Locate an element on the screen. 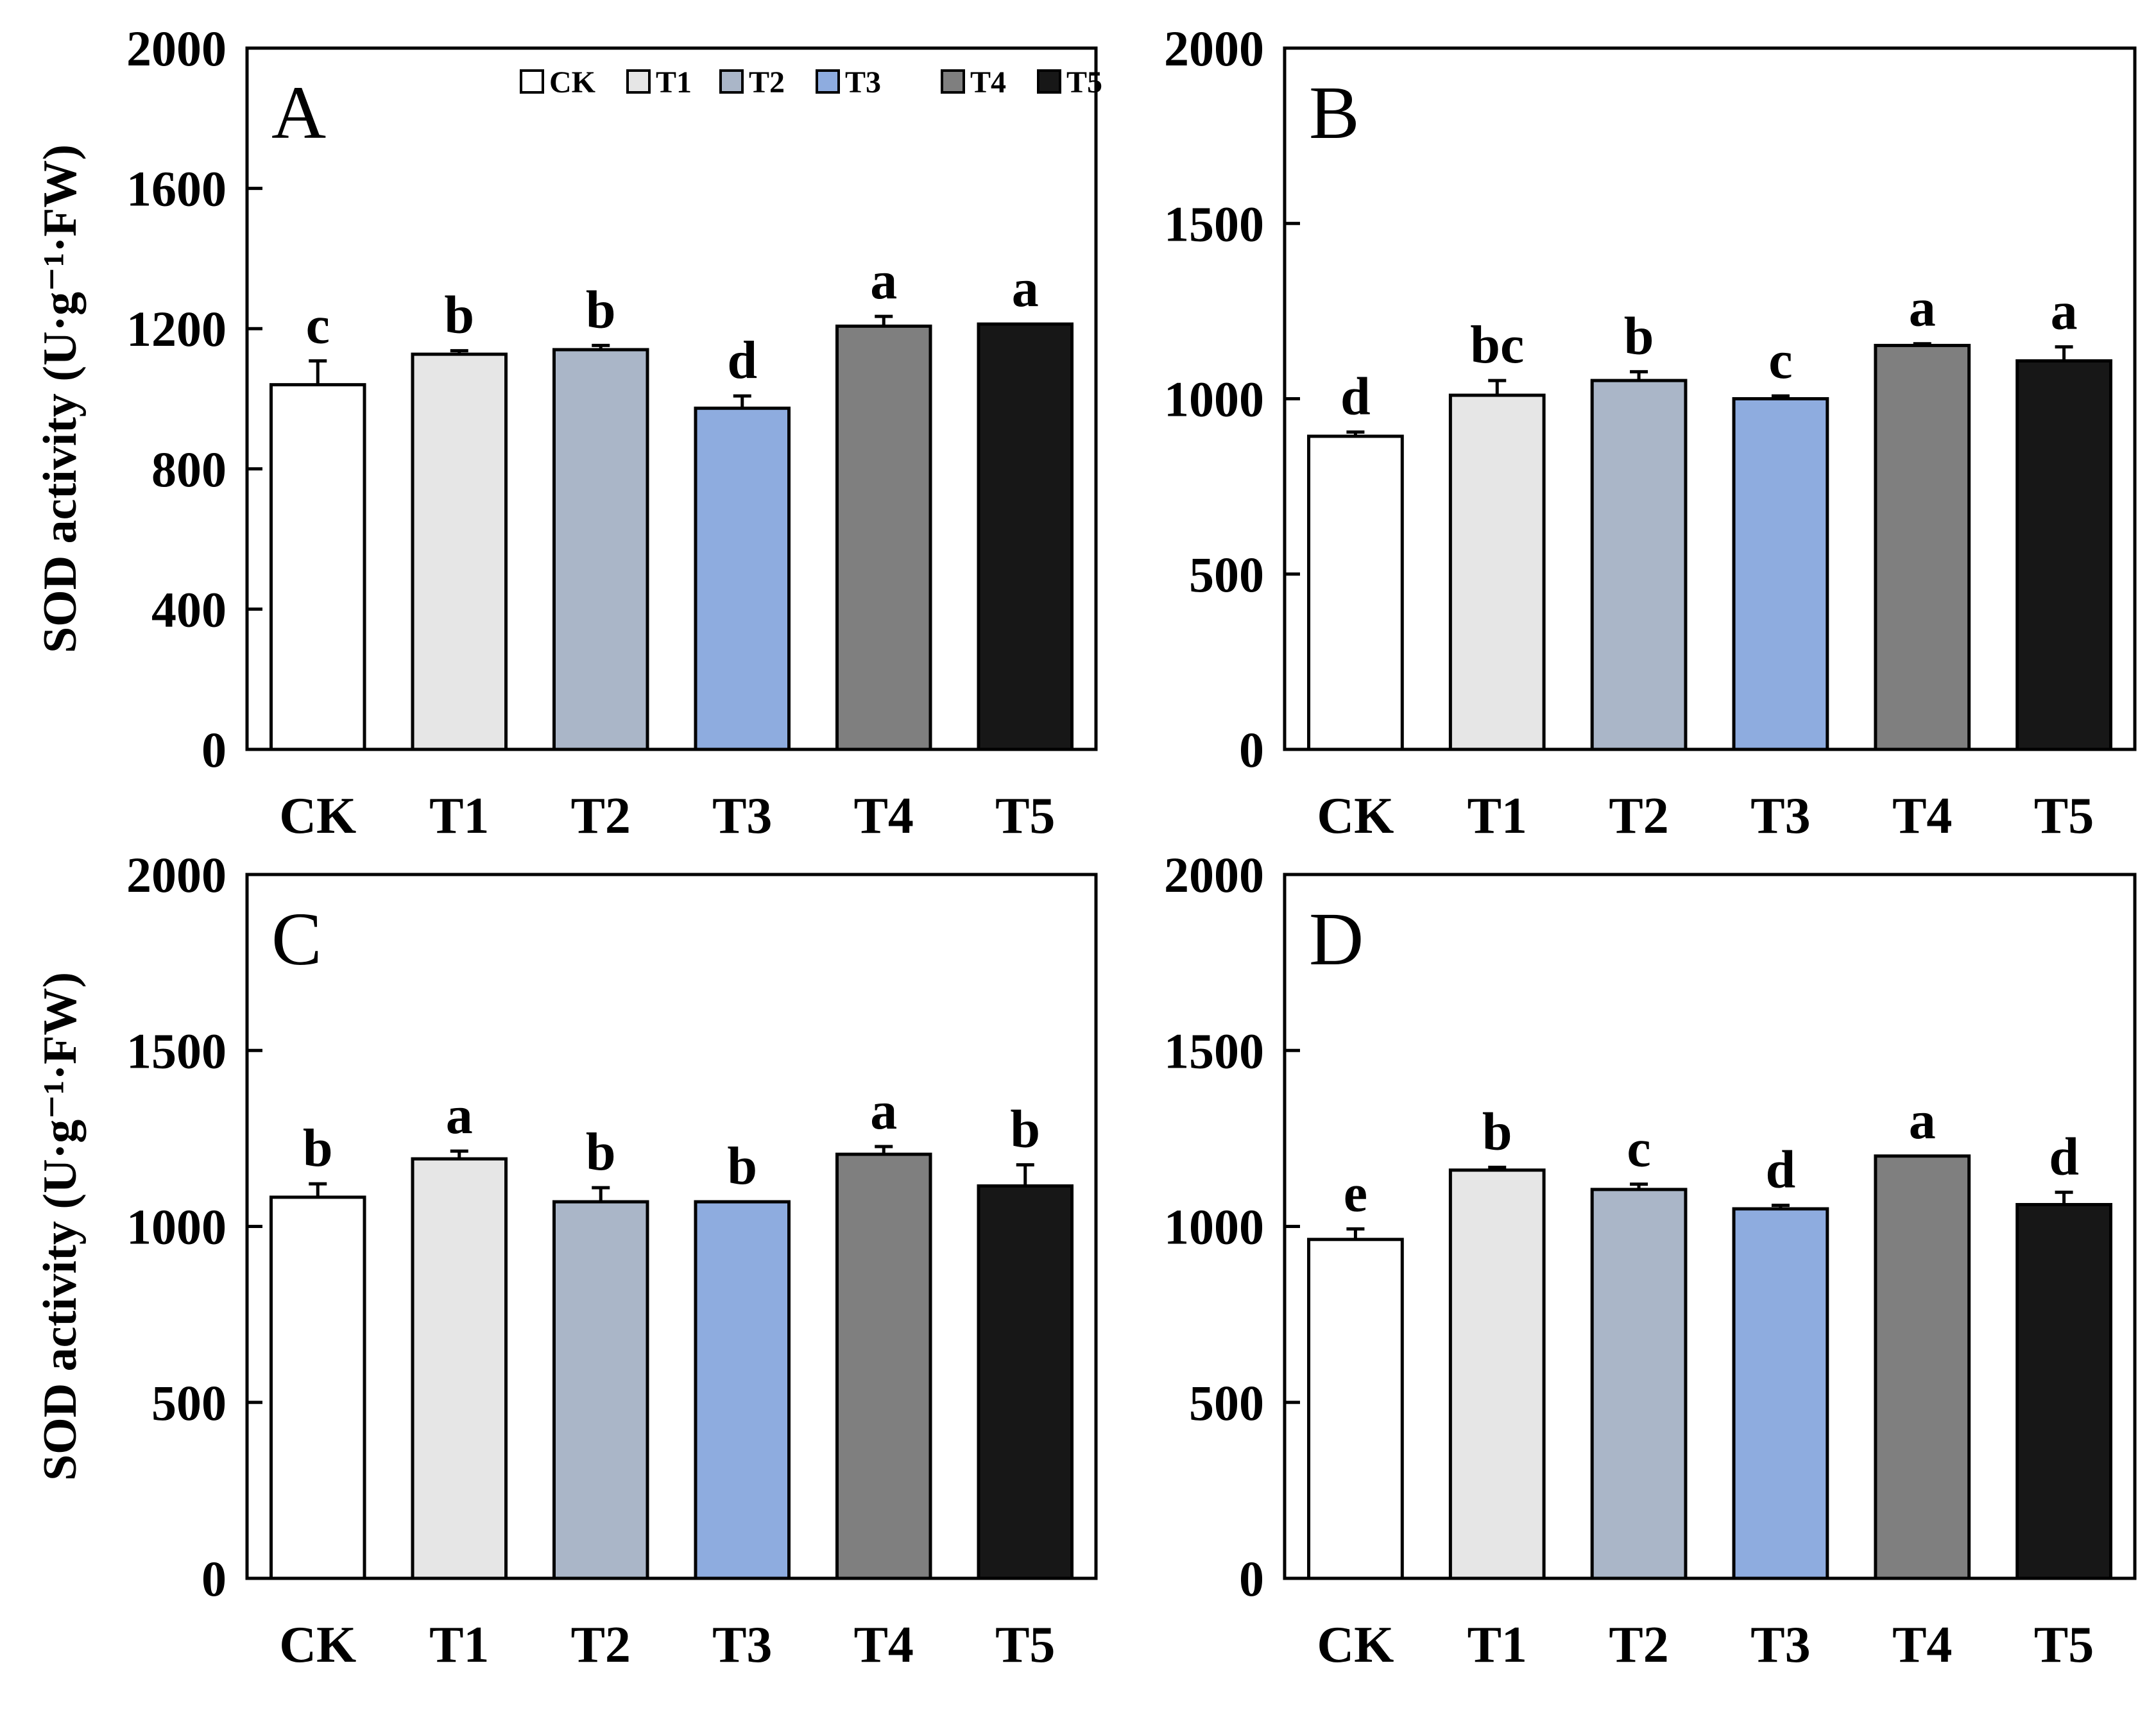 Image resolution: width=2156 pixels, height=1715 pixels. panel-letter: B is located at coordinates (1334, 113).